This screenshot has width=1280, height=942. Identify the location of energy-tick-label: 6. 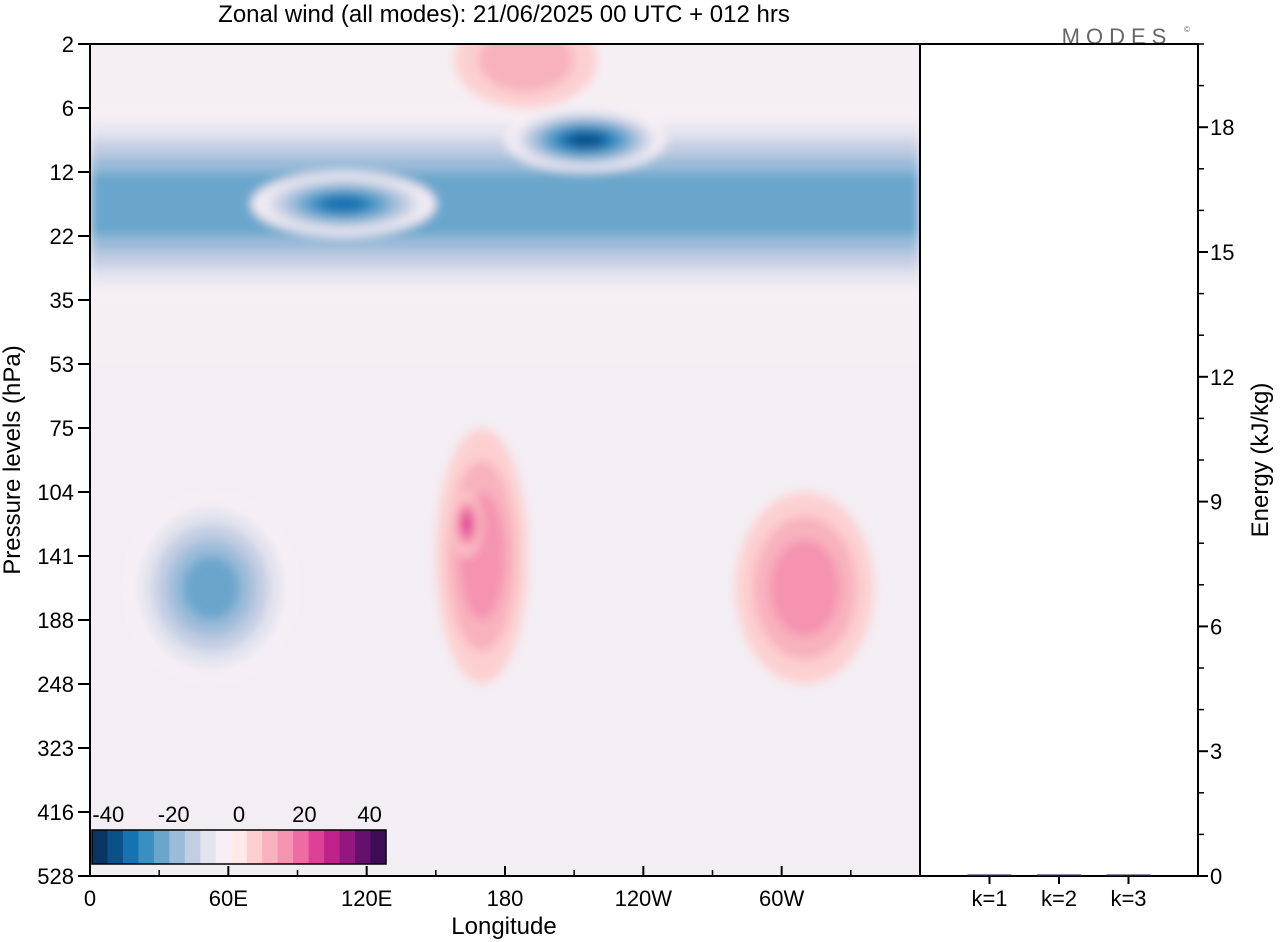
(1216, 626).